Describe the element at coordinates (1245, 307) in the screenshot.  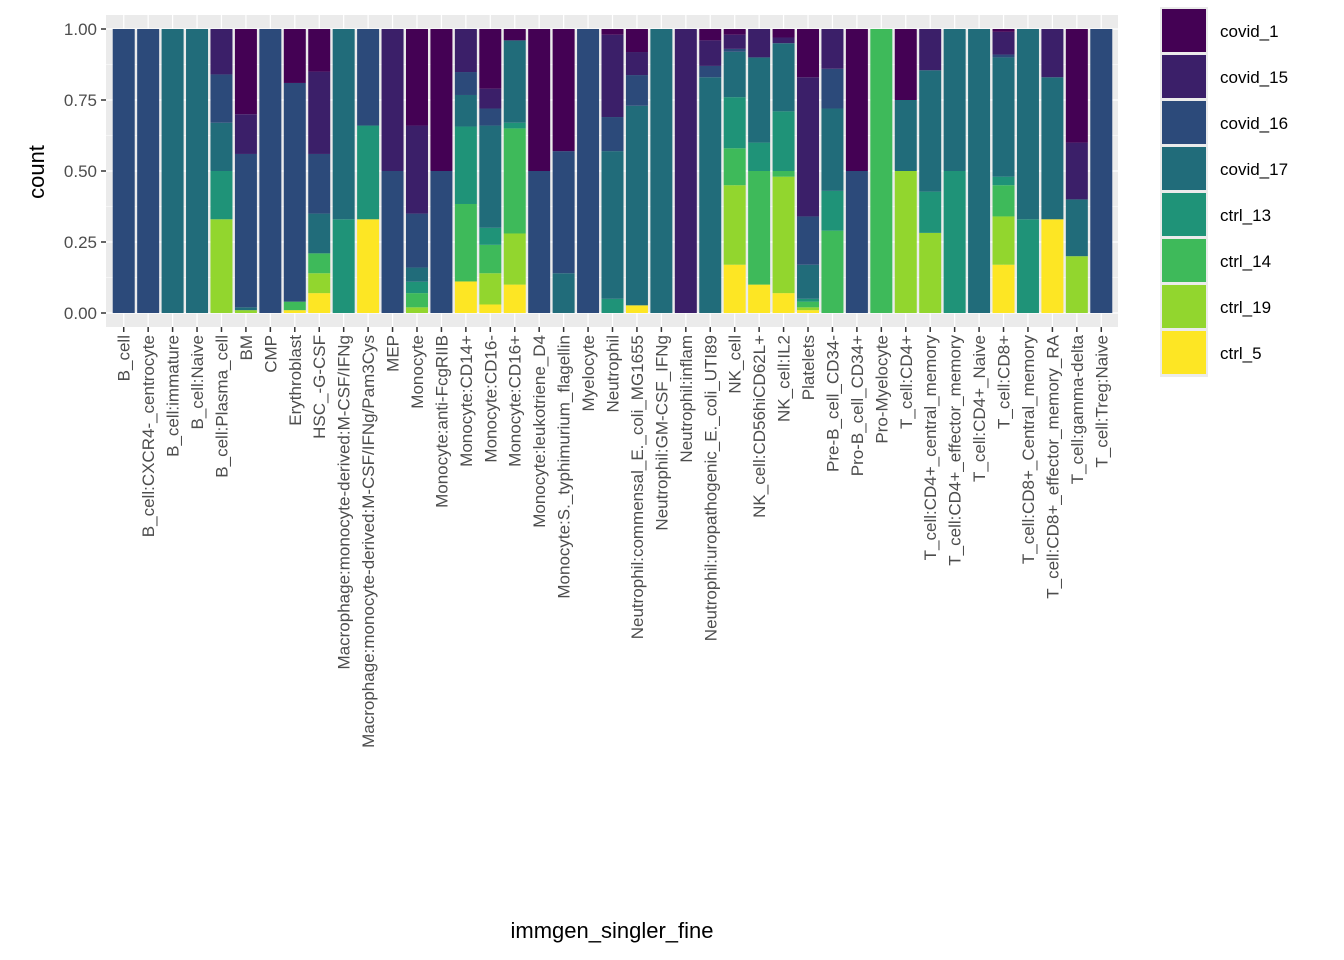
I see `legend-label: ctrl_19` at that location.